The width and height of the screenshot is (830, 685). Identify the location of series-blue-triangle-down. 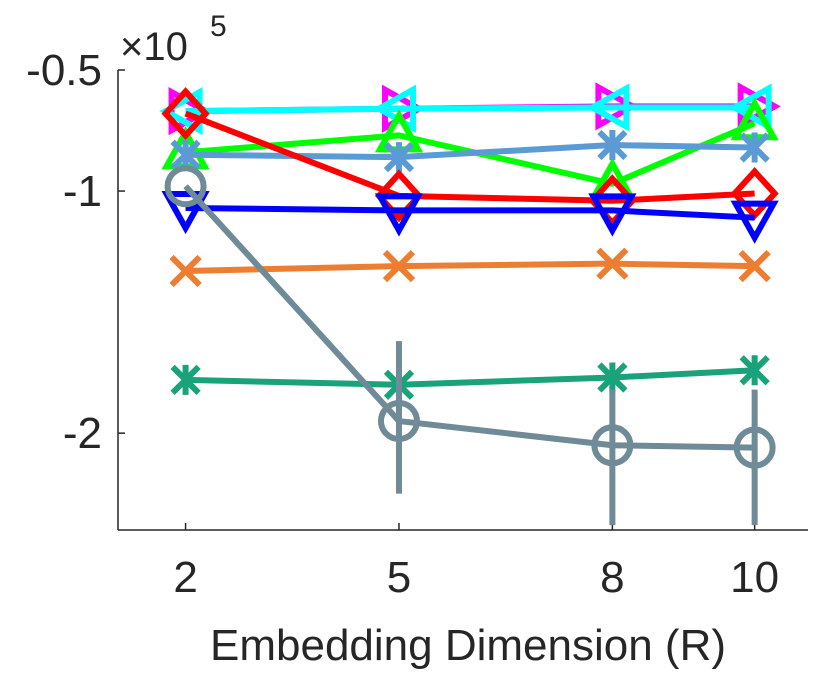
(470, 217).